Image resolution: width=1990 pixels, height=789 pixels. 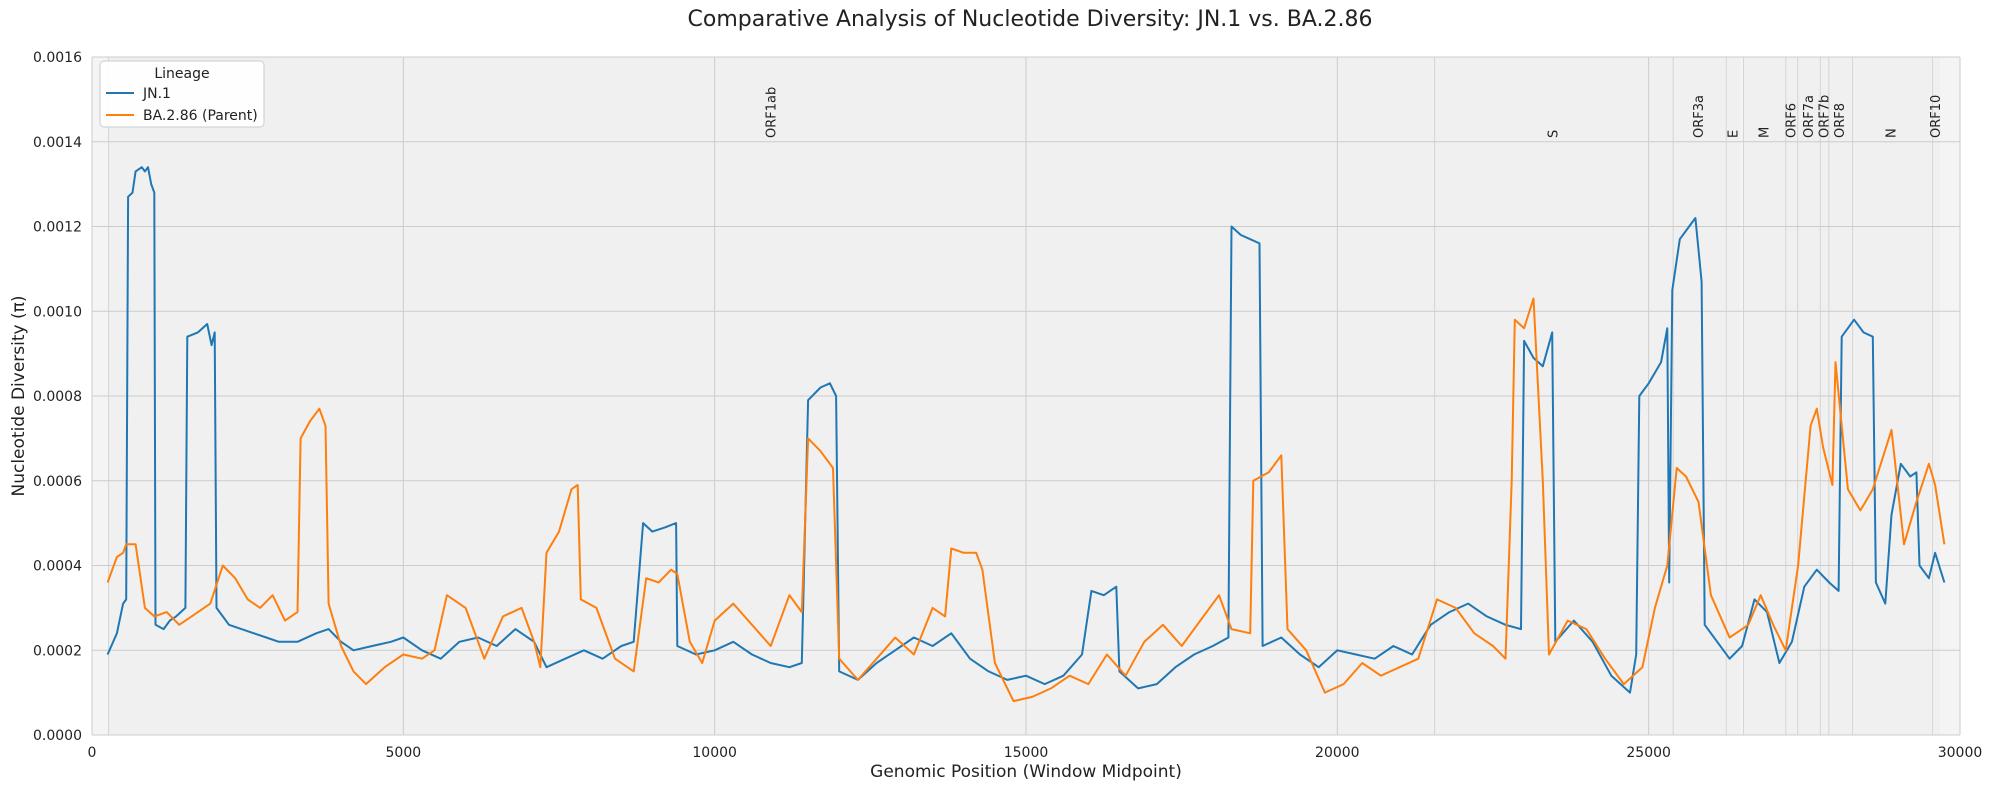 I want to click on gene-label: S, so click(x=1554, y=134).